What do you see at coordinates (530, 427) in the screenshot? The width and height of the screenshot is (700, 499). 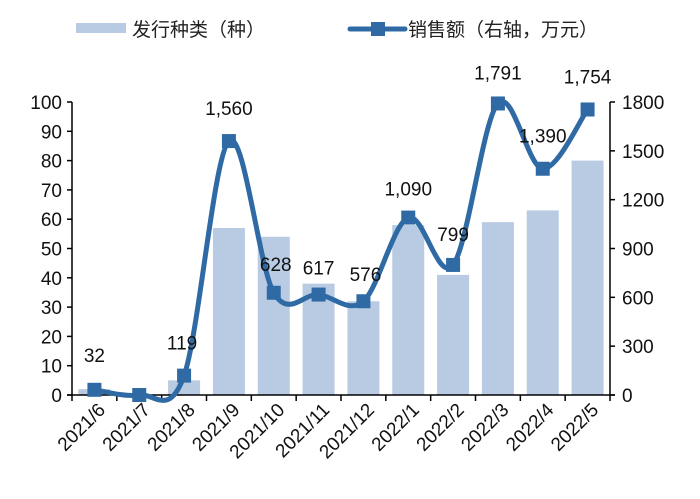 I see `x-tick-label: 2022/4` at bounding box center [530, 427].